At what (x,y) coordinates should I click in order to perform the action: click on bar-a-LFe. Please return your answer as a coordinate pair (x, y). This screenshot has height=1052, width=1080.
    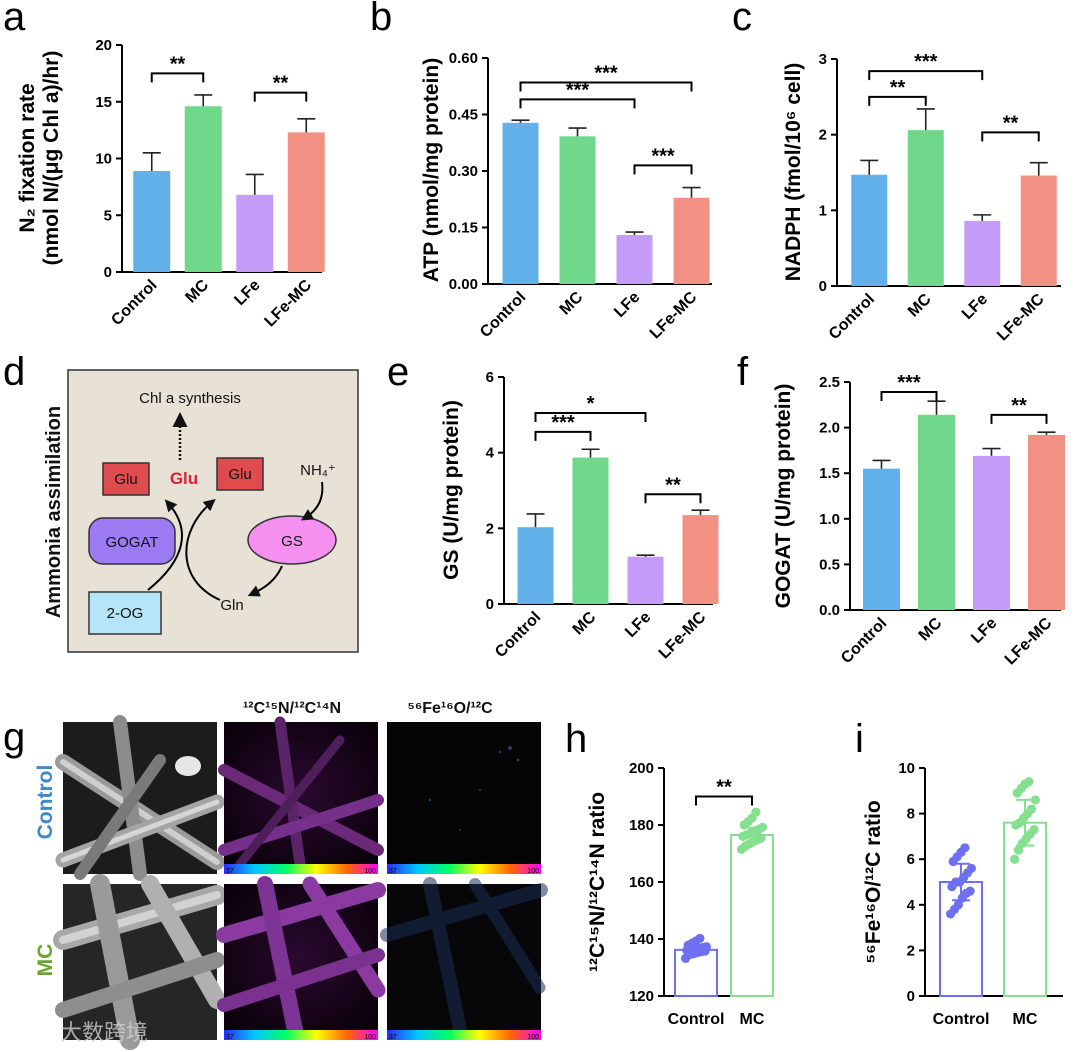
    Looking at the image, I should click on (255, 233).